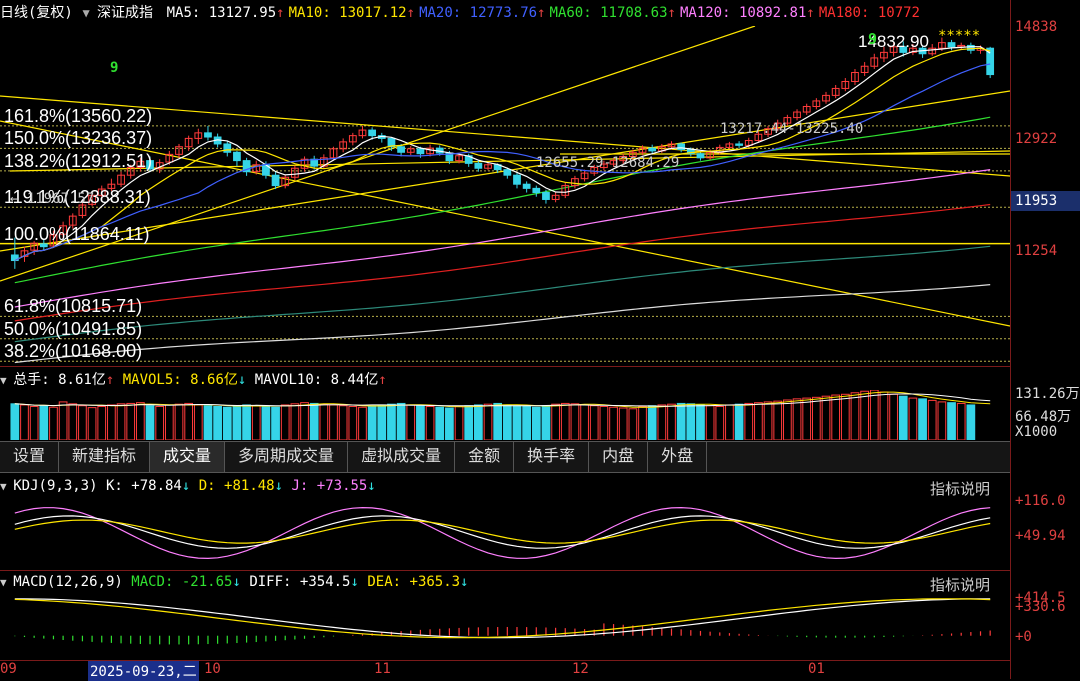 This screenshot has width=1080, height=681. Describe the element at coordinates (287, 457) in the screenshot. I see `tab-3: 多周期成交量` at that location.